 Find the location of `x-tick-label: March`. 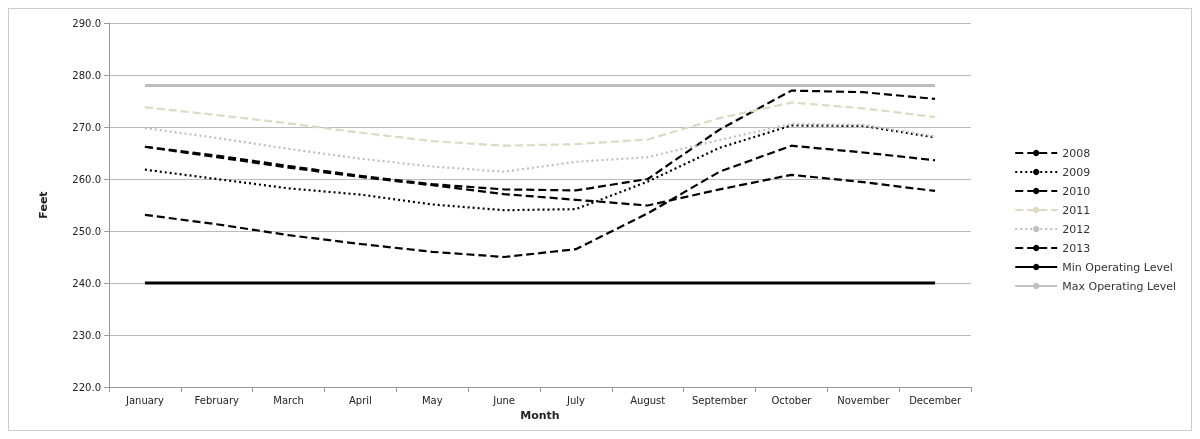

x-tick-label: March is located at coordinates (288, 400).